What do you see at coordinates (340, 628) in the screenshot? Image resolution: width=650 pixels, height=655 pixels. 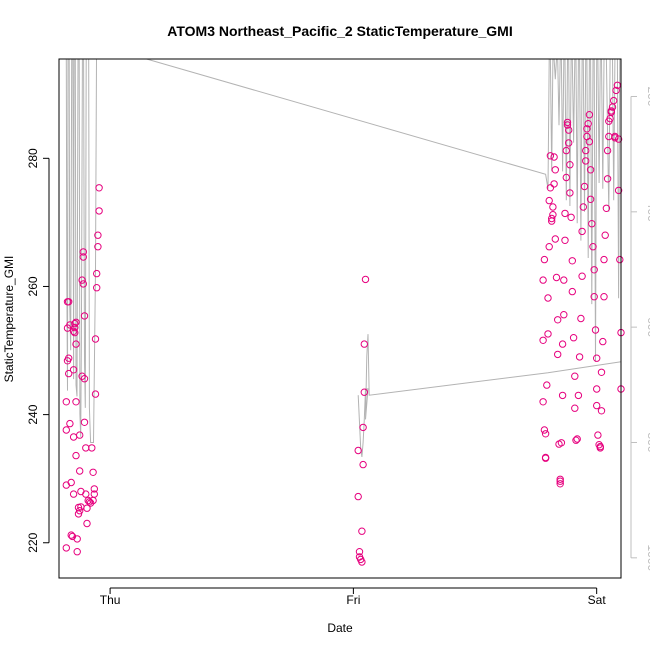 I see `x-axis-label: Date` at bounding box center [340, 628].